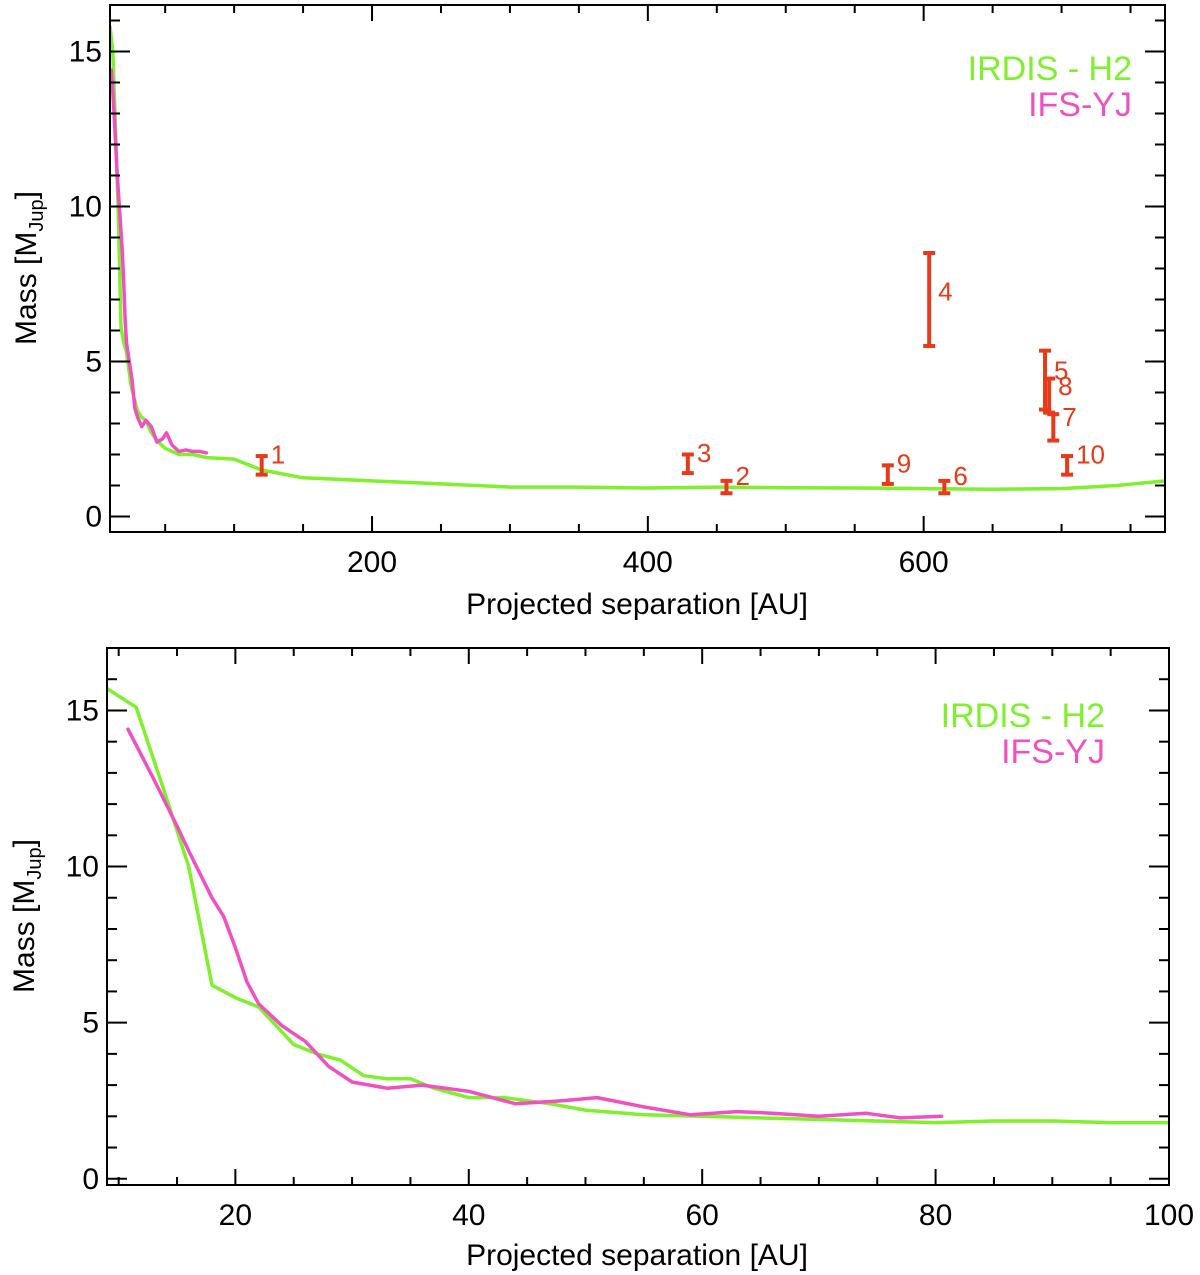 The height and width of the screenshot is (1275, 1200). What do you see at coordinates (945, 292) in the screenshot?
I see `candidate-label-4: 4` at bounding box center [945, 292].